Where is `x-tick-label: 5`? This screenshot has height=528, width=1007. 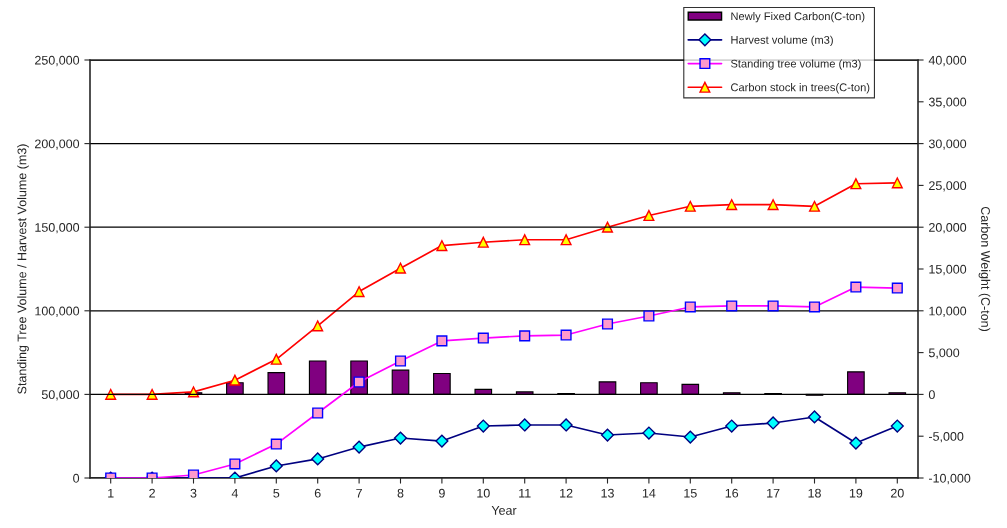 x-tick-label: 5 is located at coordinates (276, 493).